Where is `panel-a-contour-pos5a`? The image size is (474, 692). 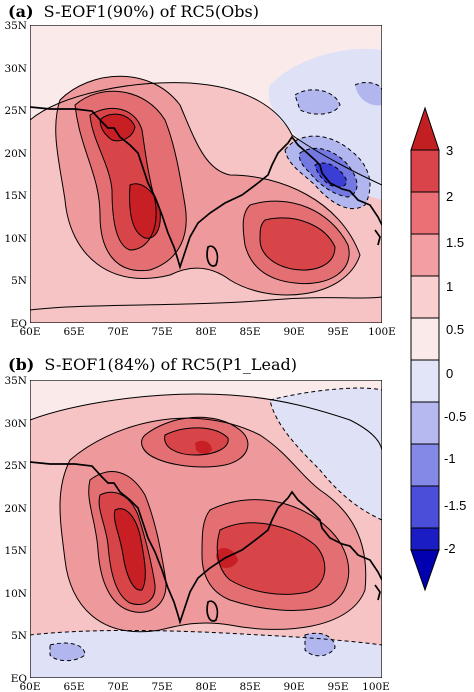 panel-a-contour-pos5a is located at coordinates (117, 127).